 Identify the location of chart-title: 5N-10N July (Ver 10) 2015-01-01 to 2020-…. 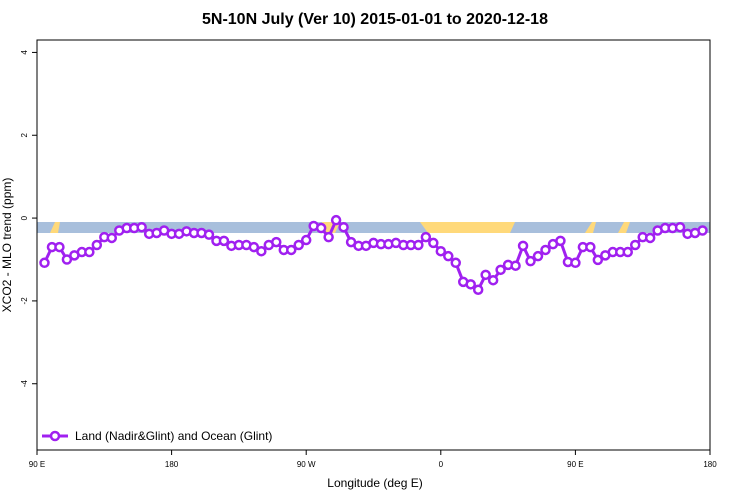
(375, 19).